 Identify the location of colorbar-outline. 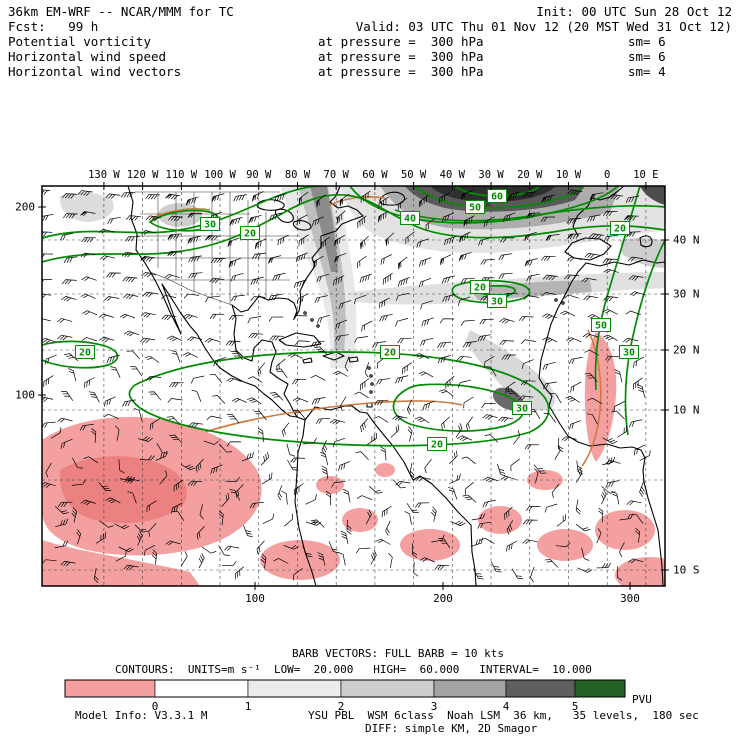
(345, 688).